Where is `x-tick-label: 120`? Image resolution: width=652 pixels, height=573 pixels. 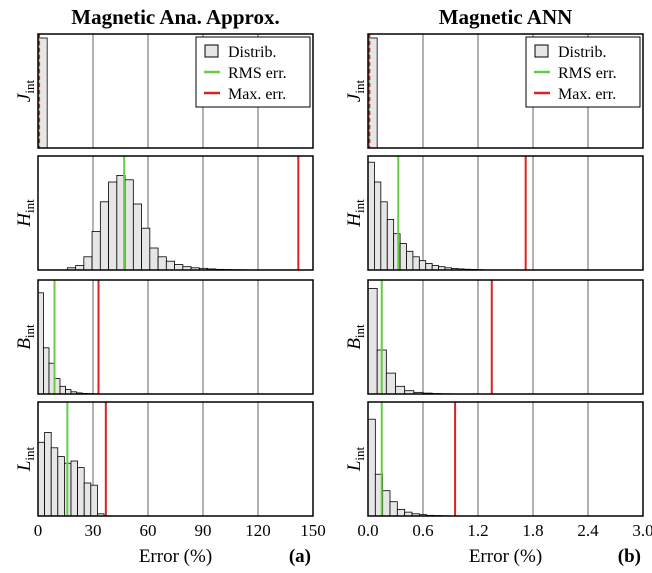 x-tick-label: 120 is located at coordinates (258, 530).